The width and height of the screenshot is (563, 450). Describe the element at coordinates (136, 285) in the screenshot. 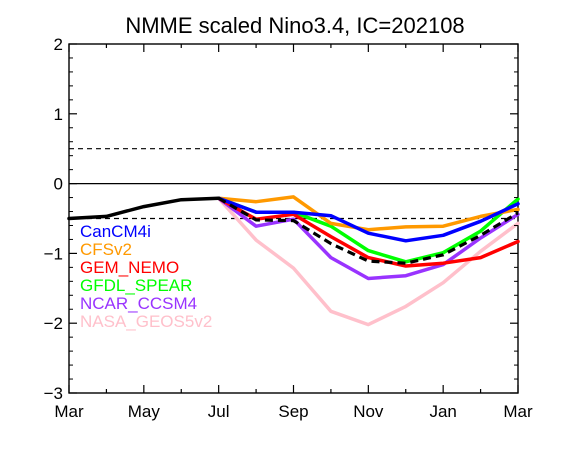

I see `legend-label-gfdl-spear: GFDL_SPEAR` at that location.